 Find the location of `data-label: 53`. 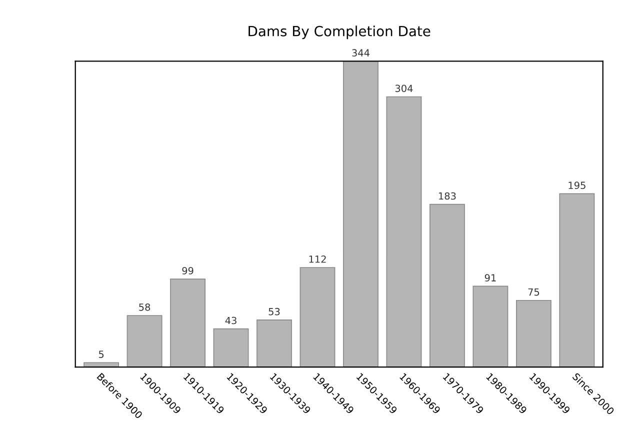

data-label: 53 is located at coordinates (274, 312).